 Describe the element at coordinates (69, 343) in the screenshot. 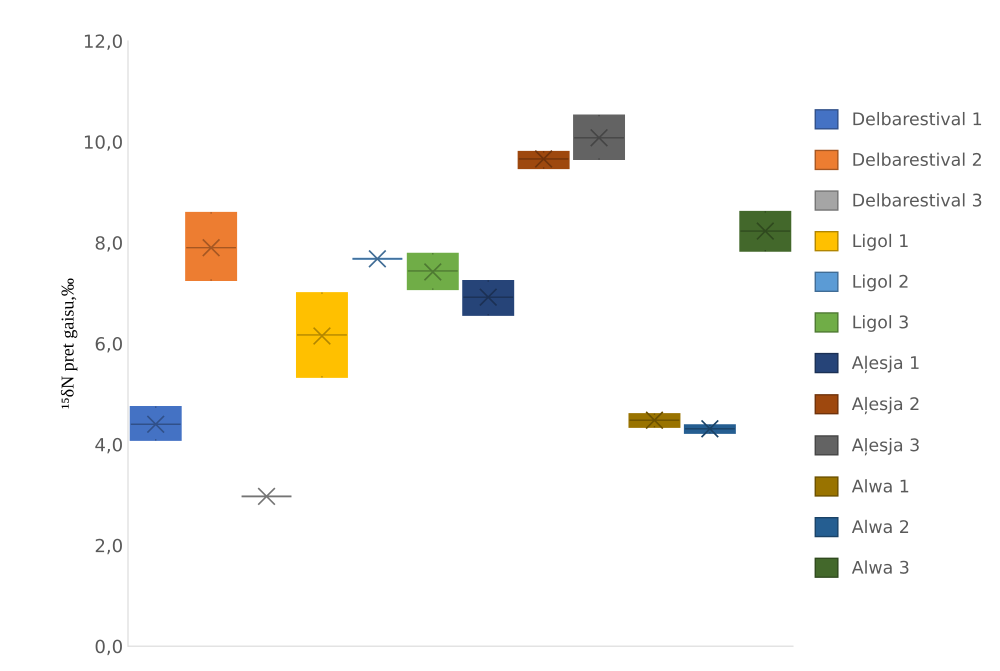

I see `y-axis-title: ¹⁵δN pret gaisu,‰` at that location.